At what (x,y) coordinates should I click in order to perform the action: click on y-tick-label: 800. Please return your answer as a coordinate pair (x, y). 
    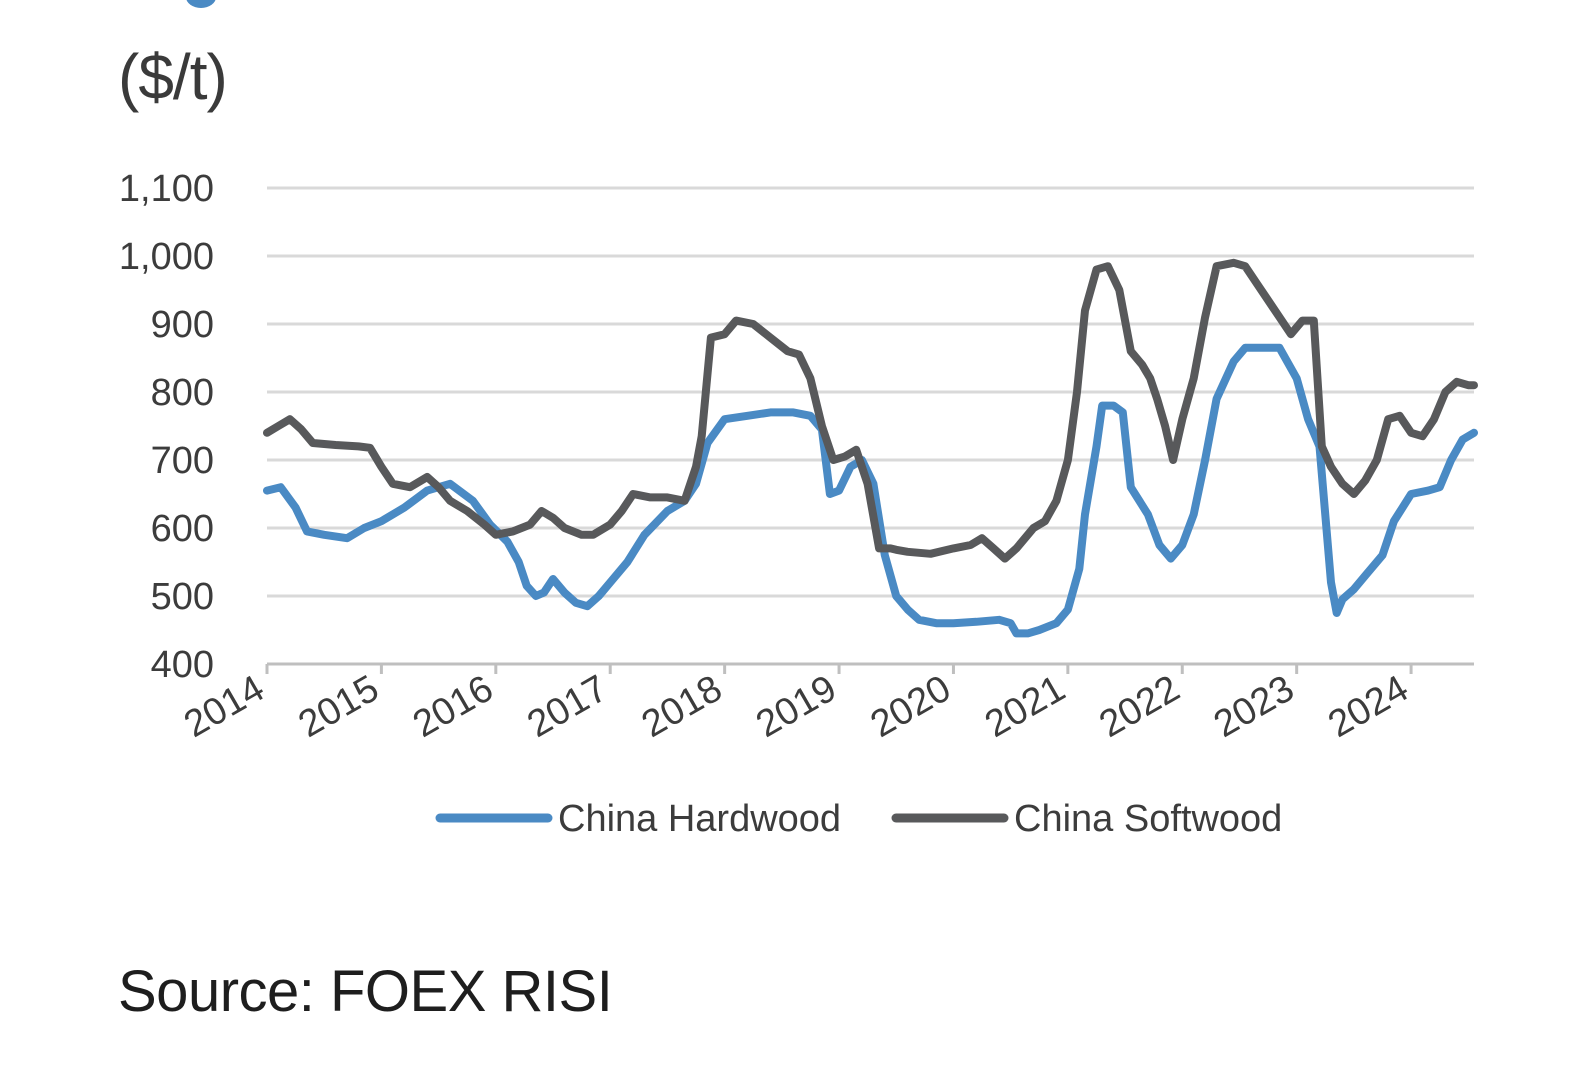
    Looking at the image, I should click on (182, 393).